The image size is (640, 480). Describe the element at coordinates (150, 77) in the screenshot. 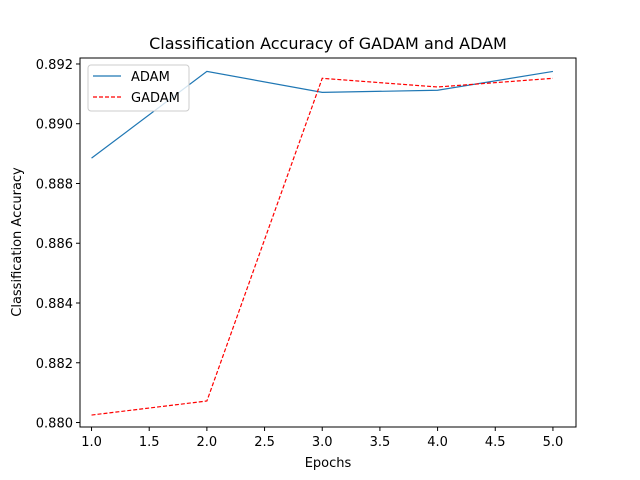

I see `legend-label-adam: ADAM` at that location.